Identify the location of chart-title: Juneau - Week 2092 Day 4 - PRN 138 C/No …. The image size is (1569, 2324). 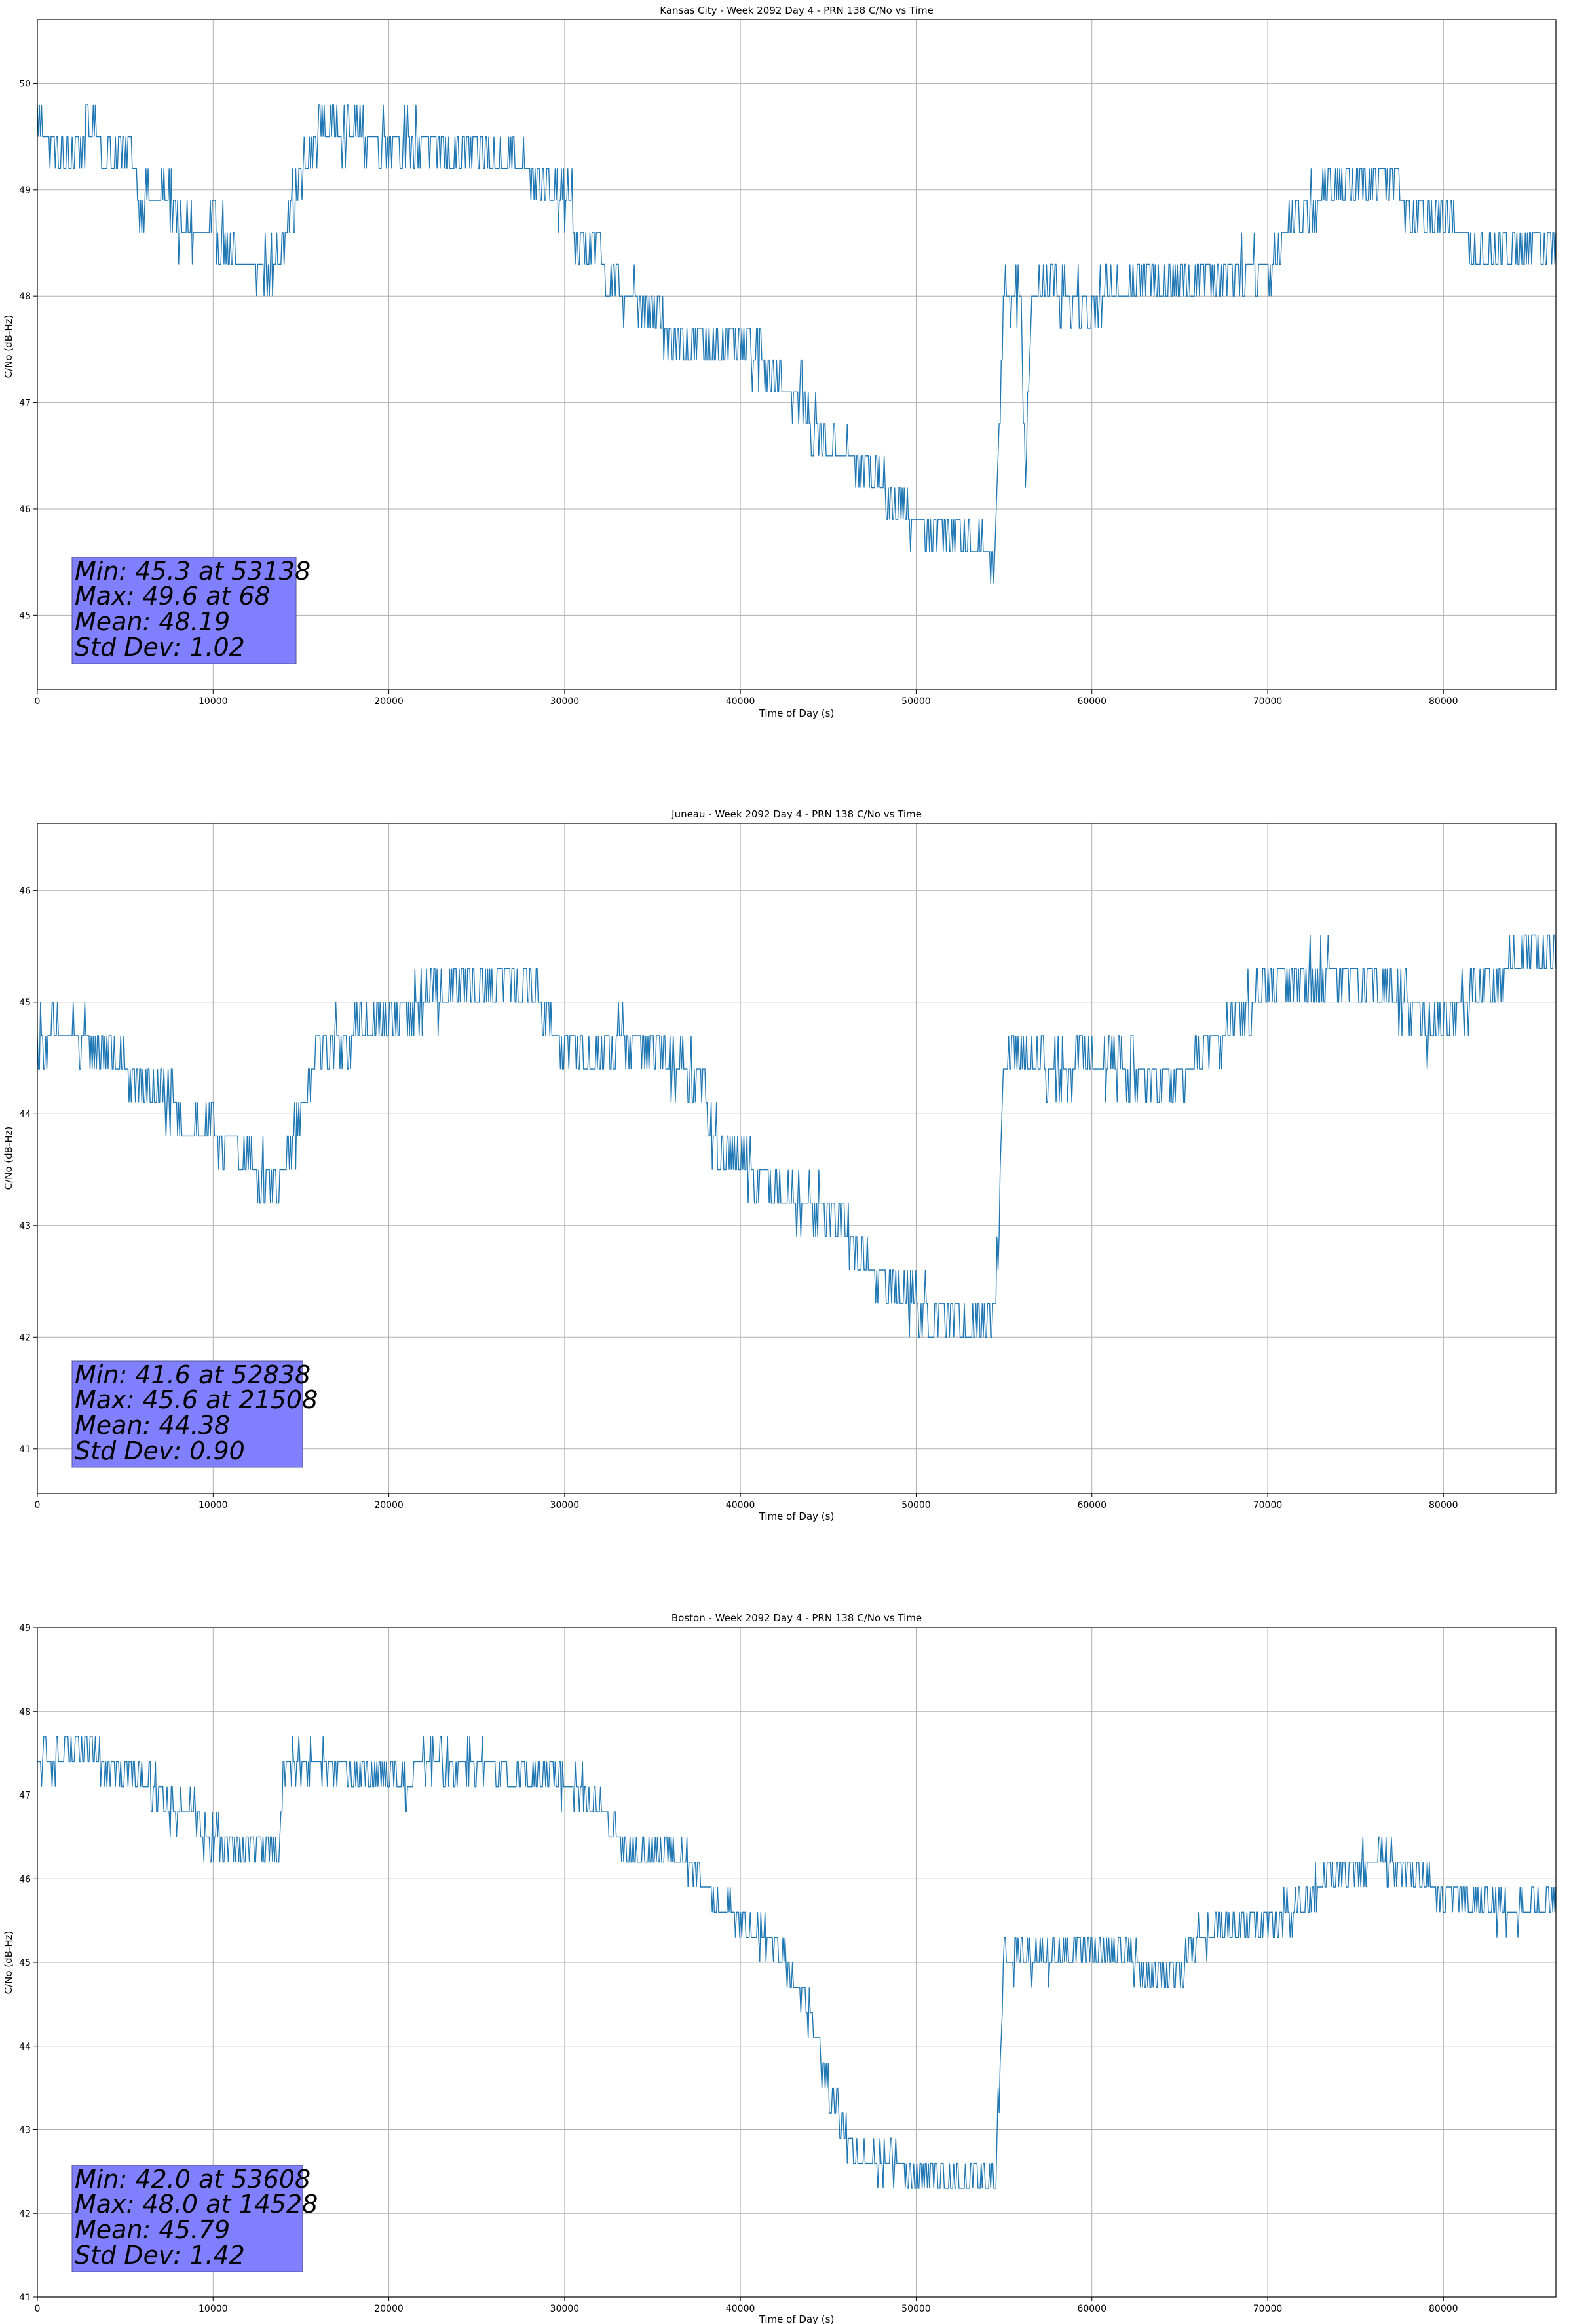
(796, 814).